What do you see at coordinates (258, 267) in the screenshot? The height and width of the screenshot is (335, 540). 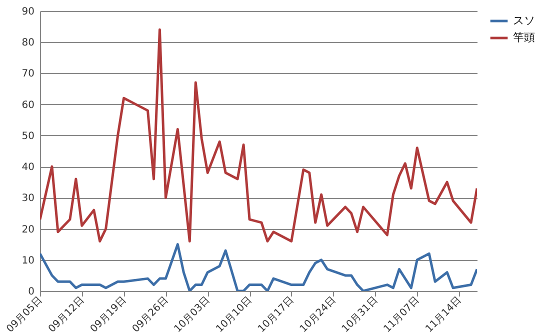 I see `line-series` at bounding box center [258, 267].